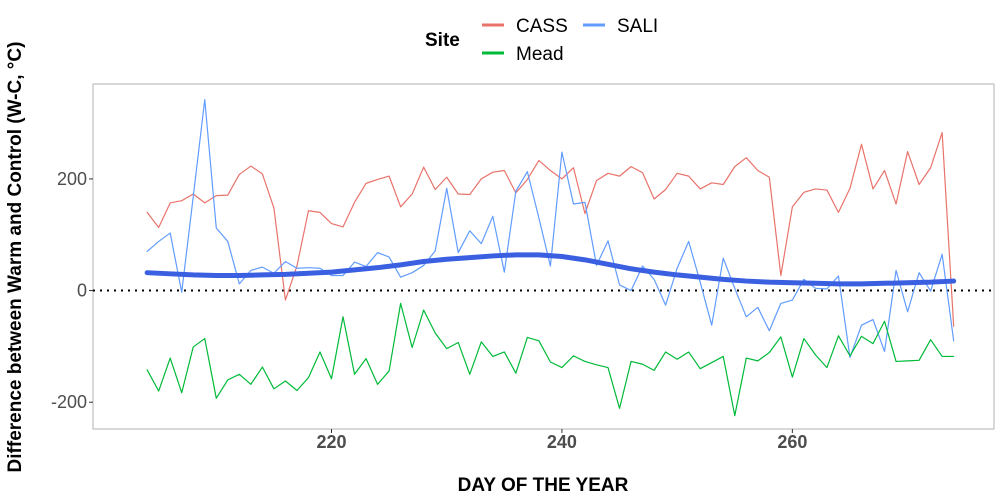  I want to click on legend-label-sali: SALI, so click(637, 26).